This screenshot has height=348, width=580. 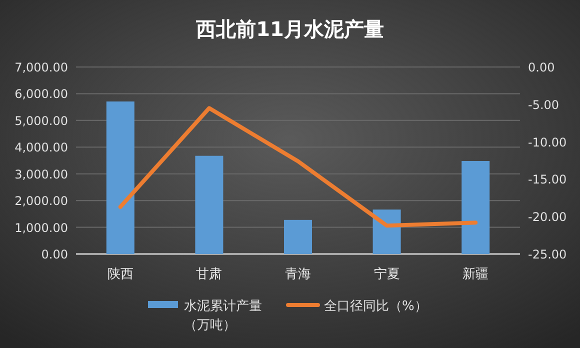 I want to click on y2-tick-label: 0.00, so click(x=541, y=67).